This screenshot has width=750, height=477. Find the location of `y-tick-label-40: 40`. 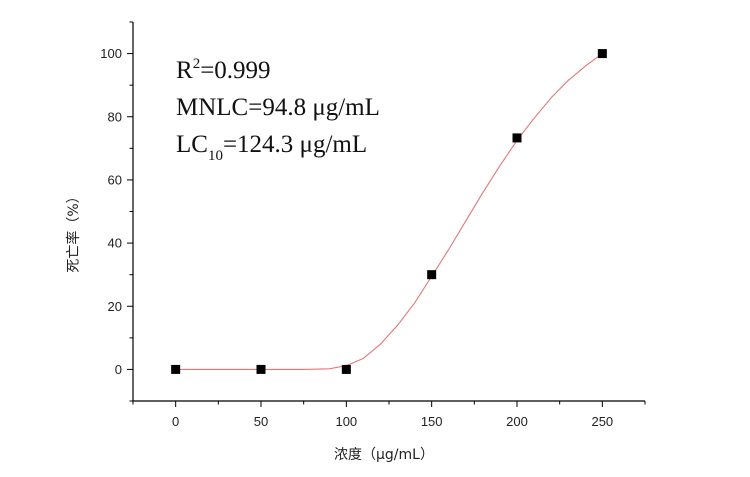

y-tick-label-40: 40 is located at coordinates (115, 243).